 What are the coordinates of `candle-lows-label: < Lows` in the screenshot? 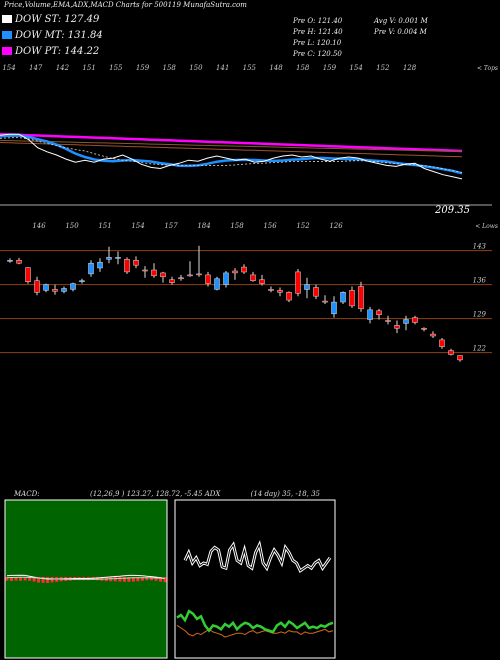 It's located at (486, 226).